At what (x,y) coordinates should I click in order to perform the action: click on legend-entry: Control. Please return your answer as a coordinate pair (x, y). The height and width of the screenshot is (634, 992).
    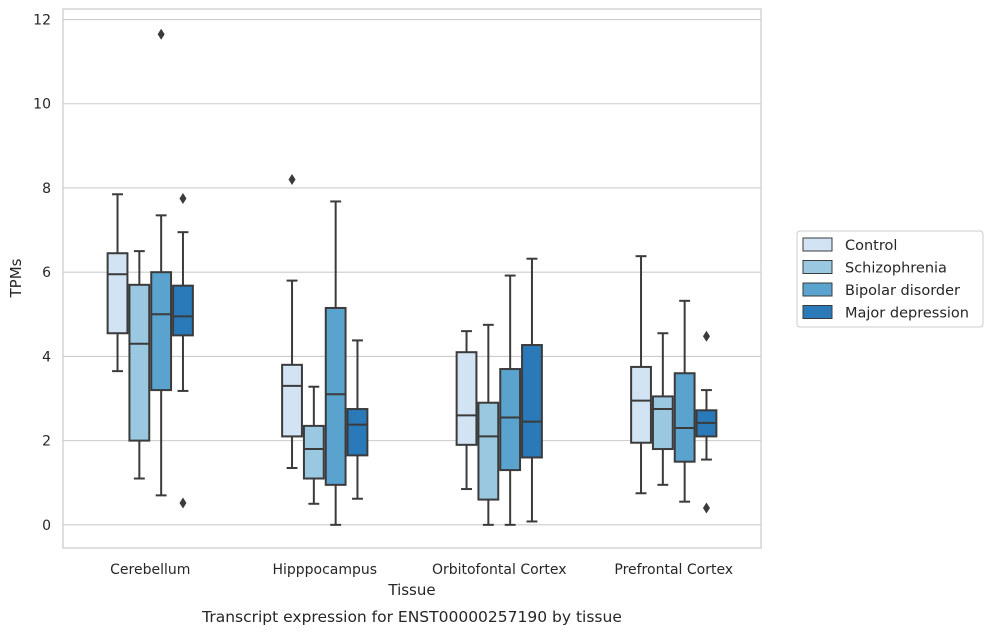
    Looking at the image, I should click on (871, 246).